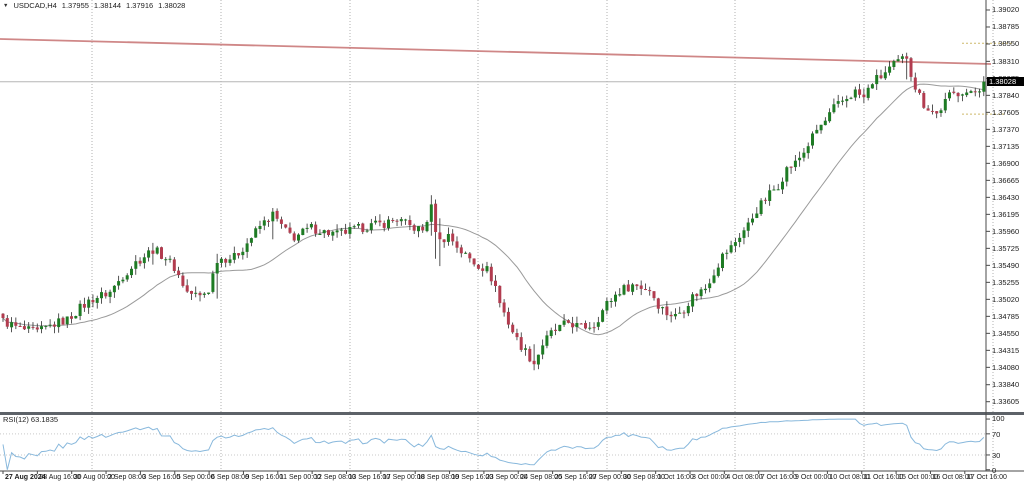  I want to click on price-axis-label: 1.33605, so click(1006, 402).